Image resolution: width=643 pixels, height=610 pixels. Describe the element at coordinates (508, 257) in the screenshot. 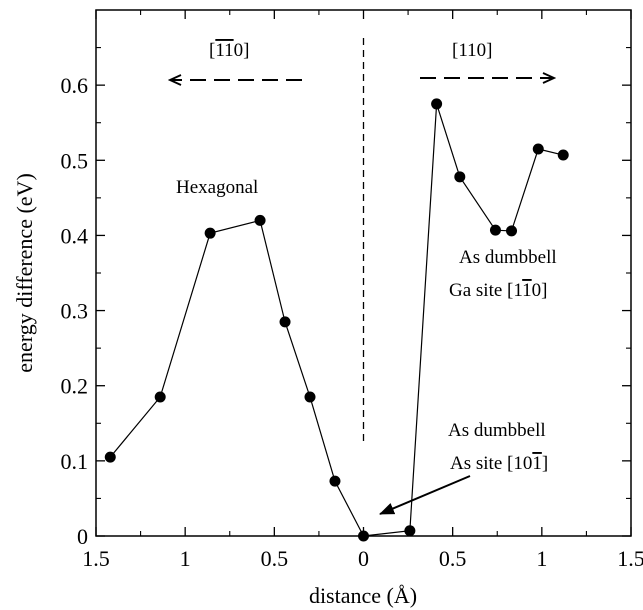

I see `annotation-ga-line1: As dumbbell` at that location.